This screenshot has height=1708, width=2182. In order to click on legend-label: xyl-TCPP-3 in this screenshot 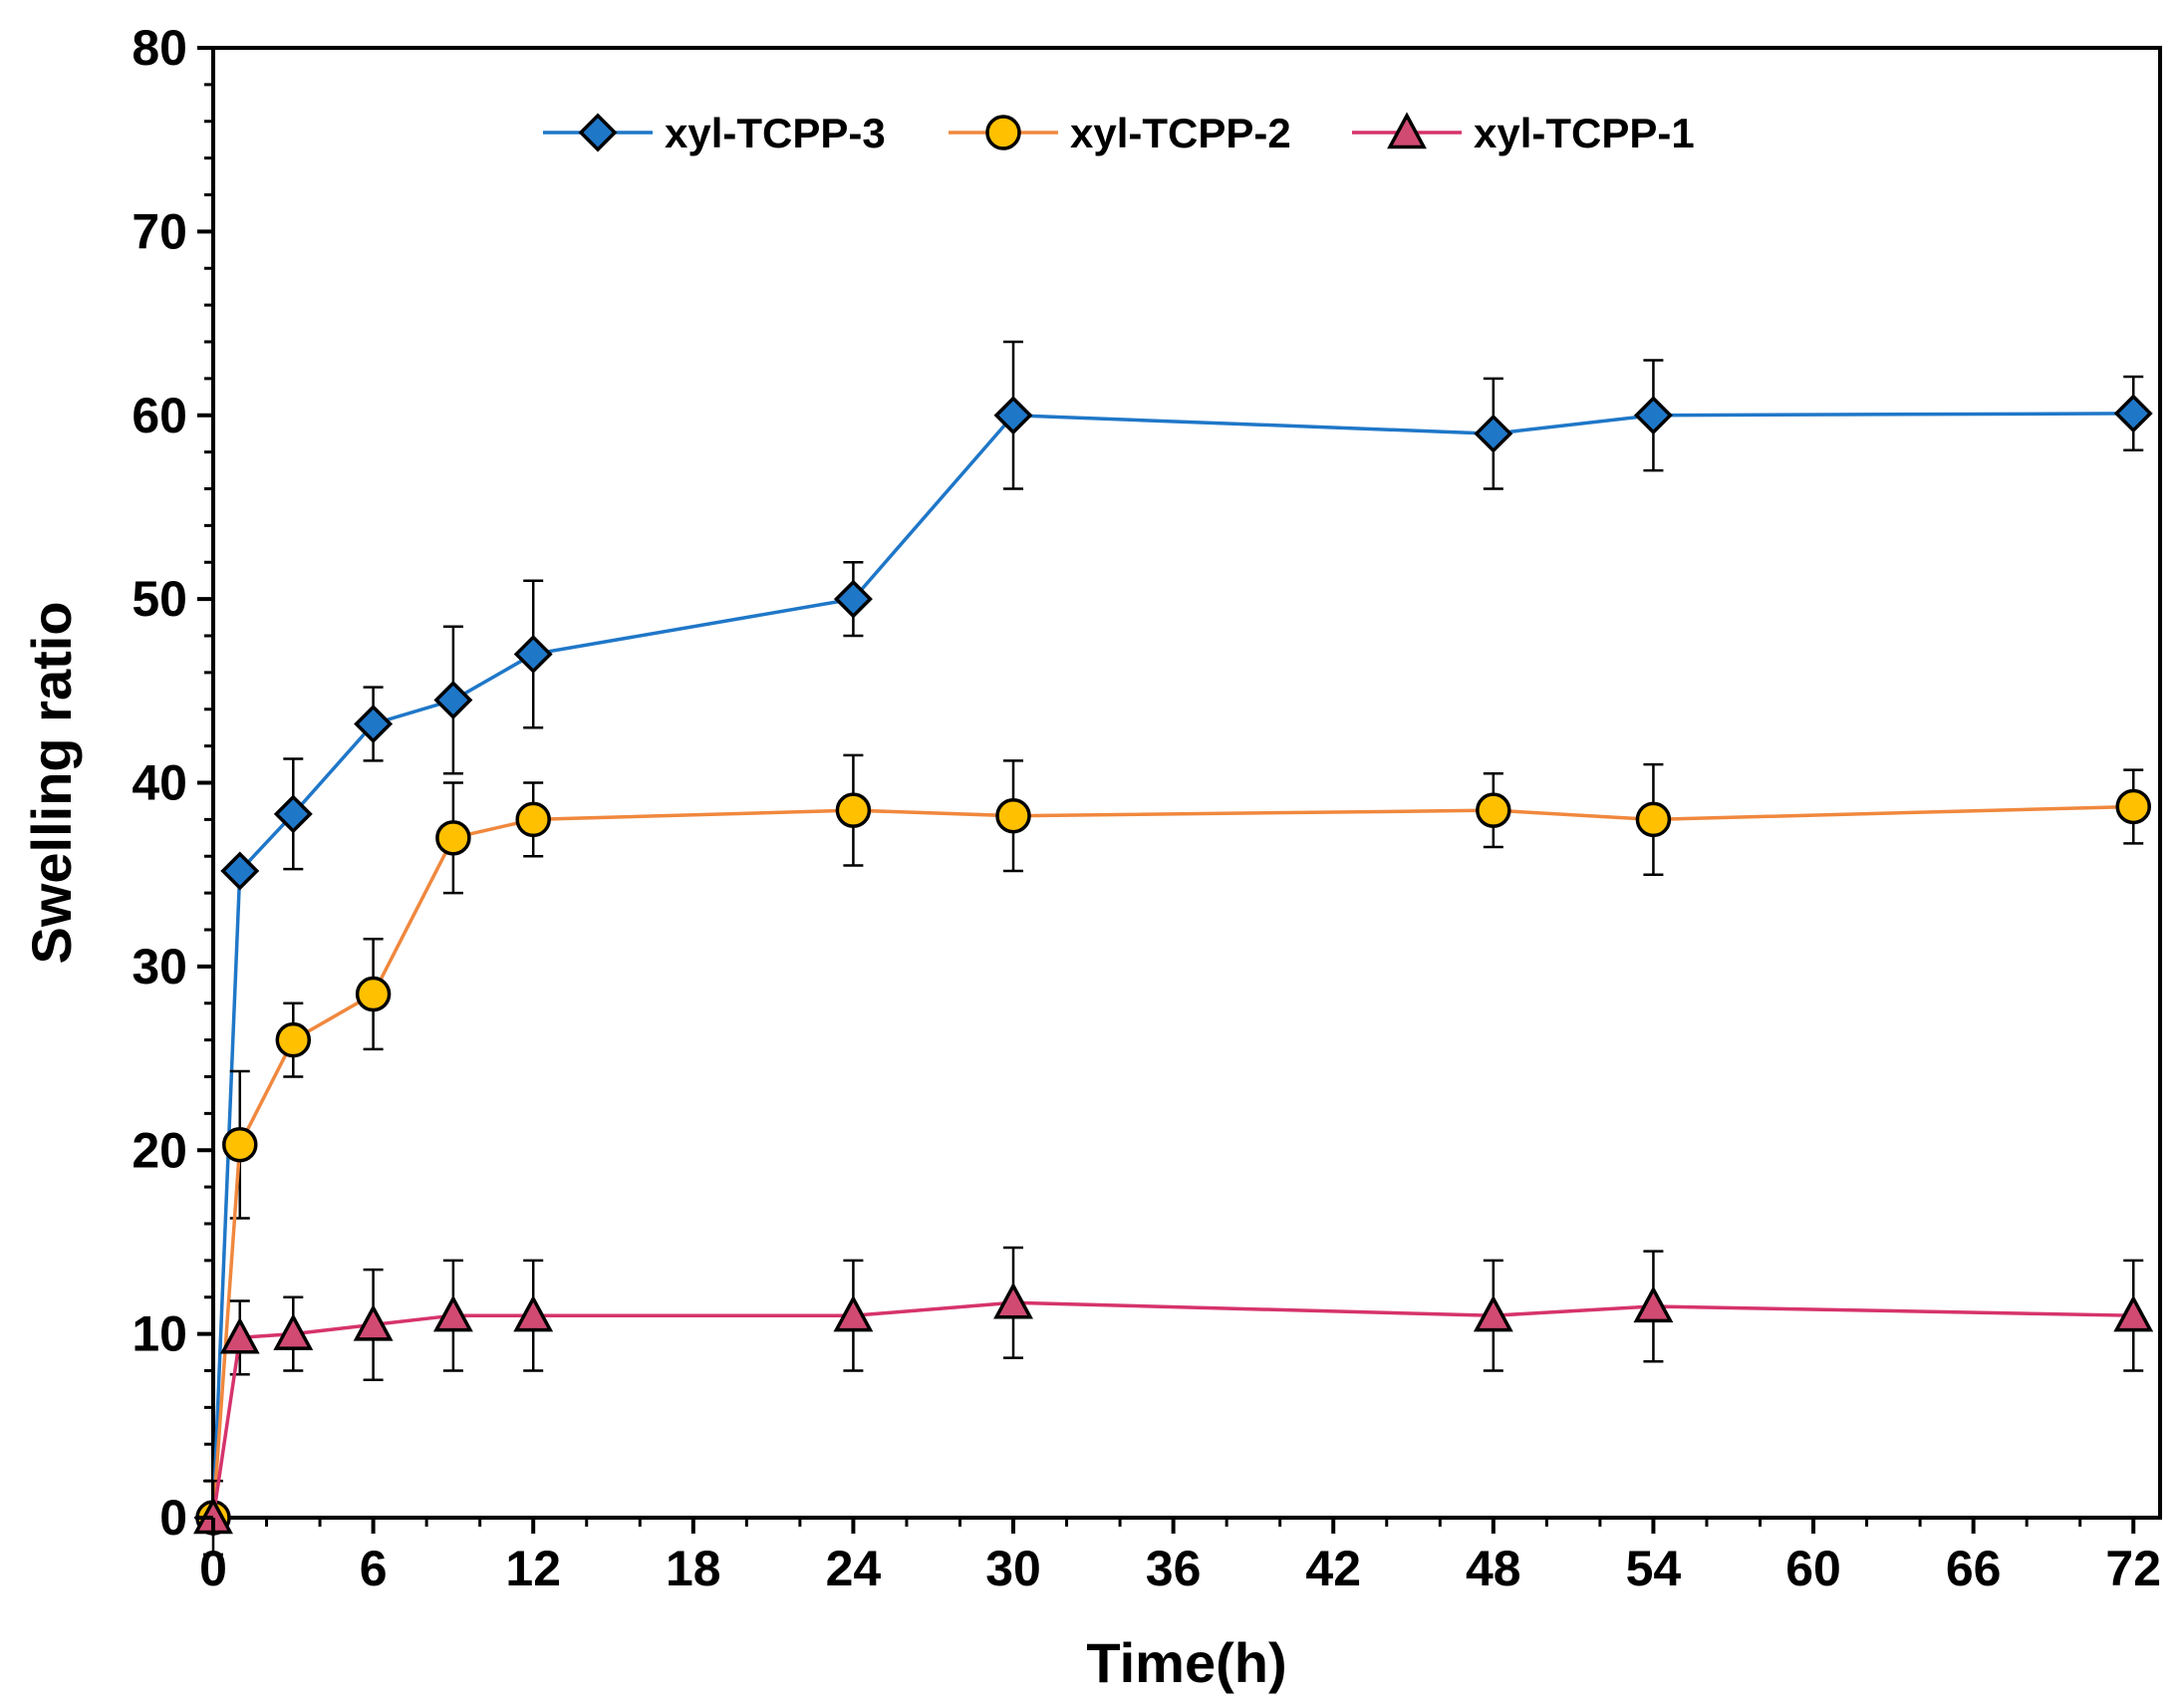, I will do `click(775, 133)`.